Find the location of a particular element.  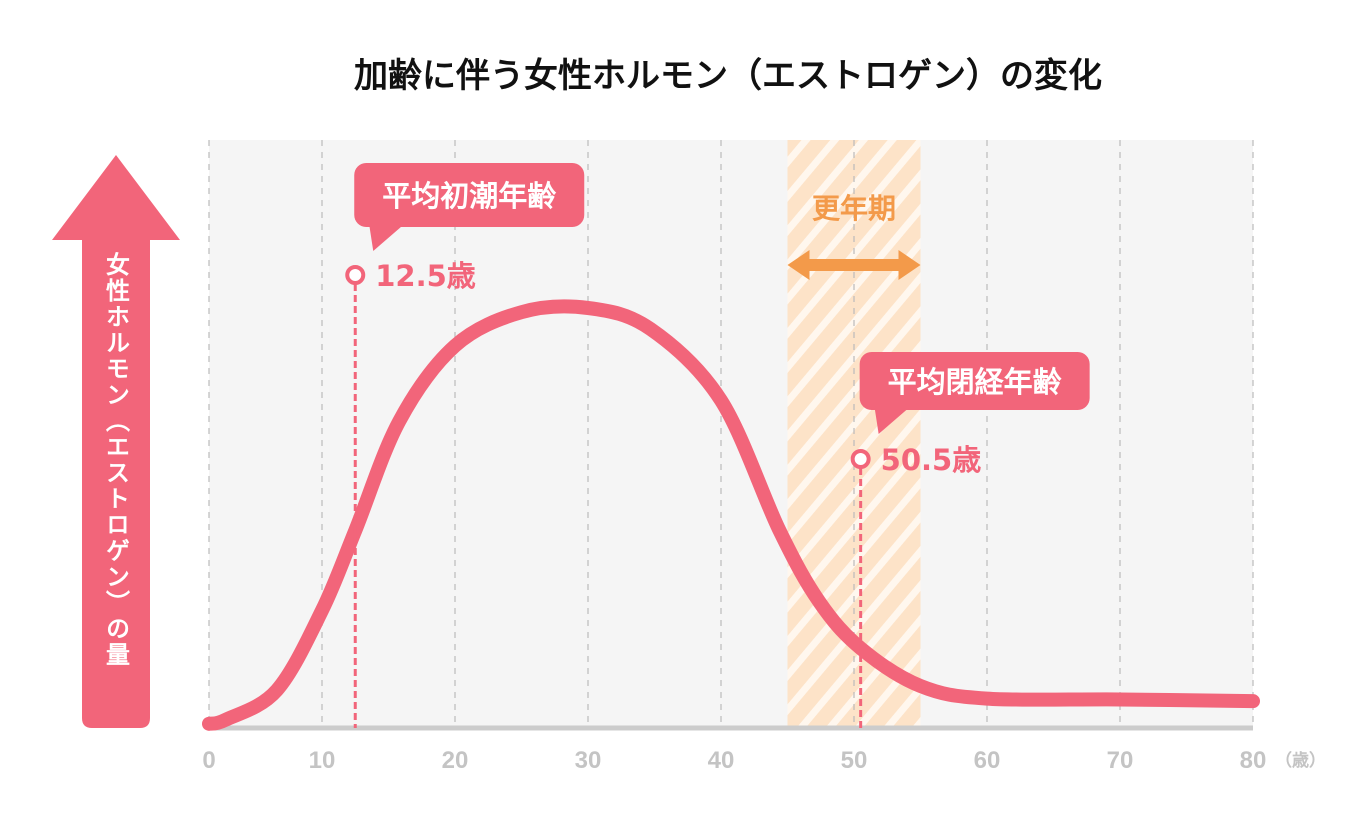

x-tick-label: 0 is located at coordinates (208, 760).